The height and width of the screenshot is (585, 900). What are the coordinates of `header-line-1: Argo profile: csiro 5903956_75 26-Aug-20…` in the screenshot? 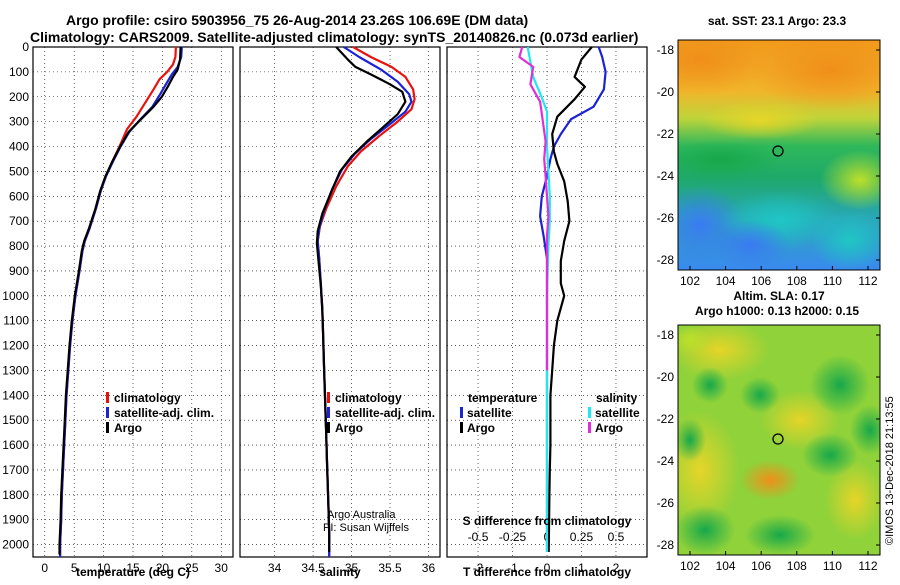 It's located at (297, 20).